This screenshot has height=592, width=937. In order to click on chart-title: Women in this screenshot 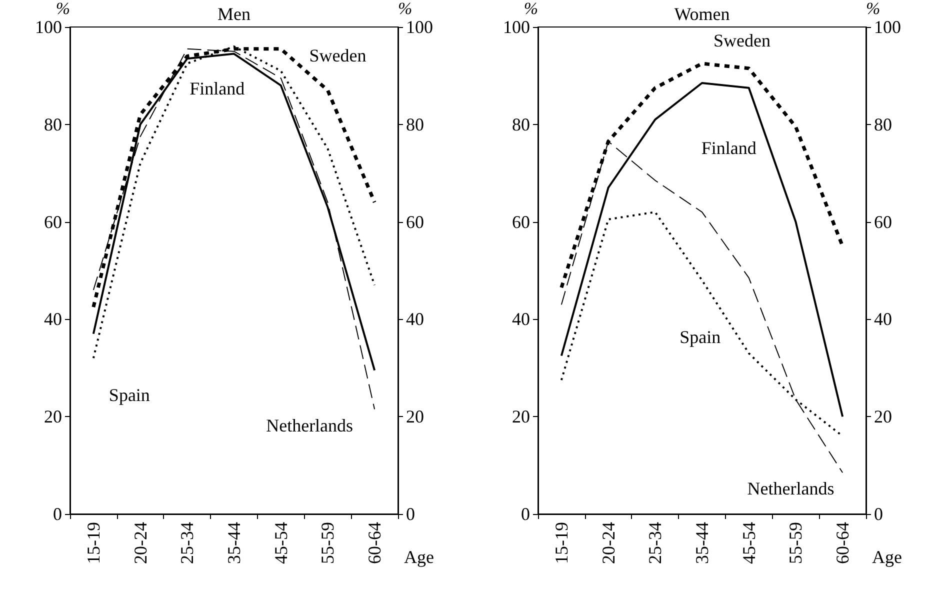, I will do `click(702, 14)`.